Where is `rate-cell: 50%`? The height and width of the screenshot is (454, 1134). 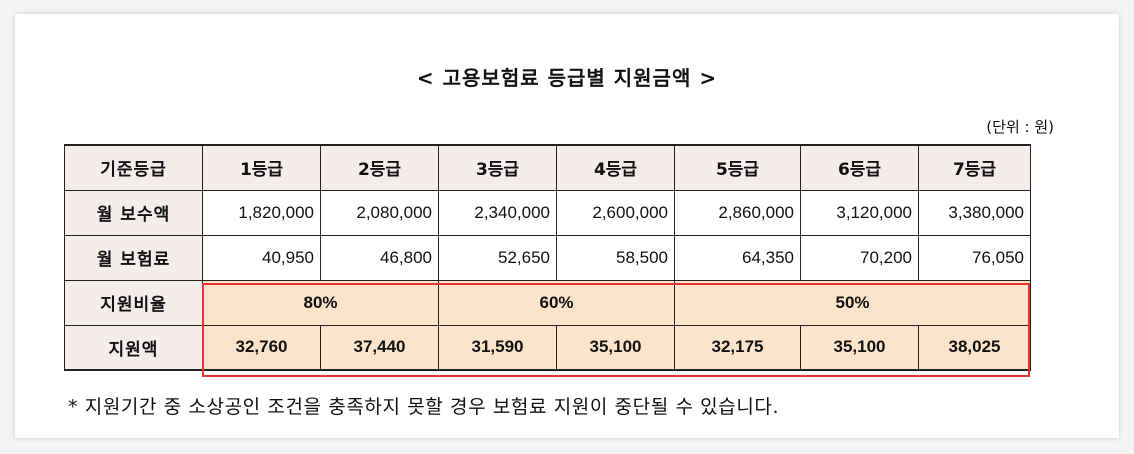 rate-cell: 50% is located at coordinates (852, 302).